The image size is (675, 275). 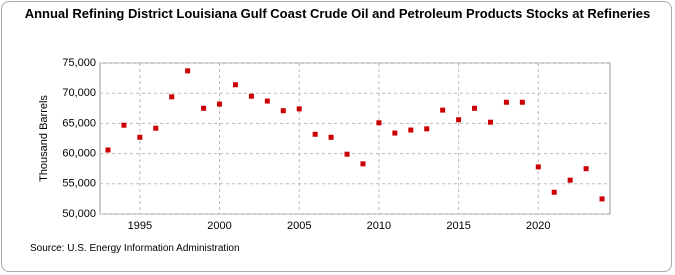 I want to click on y-tick-label: 55,000, so click(x=79, y=184).